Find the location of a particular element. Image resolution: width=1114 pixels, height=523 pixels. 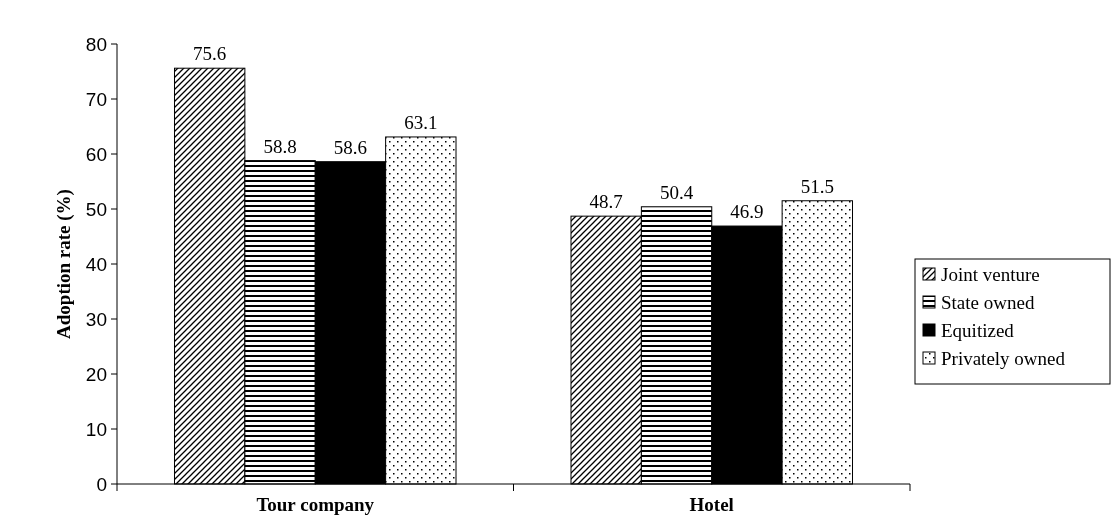

data-label: 48.7 is located at coordinates (606, 202).